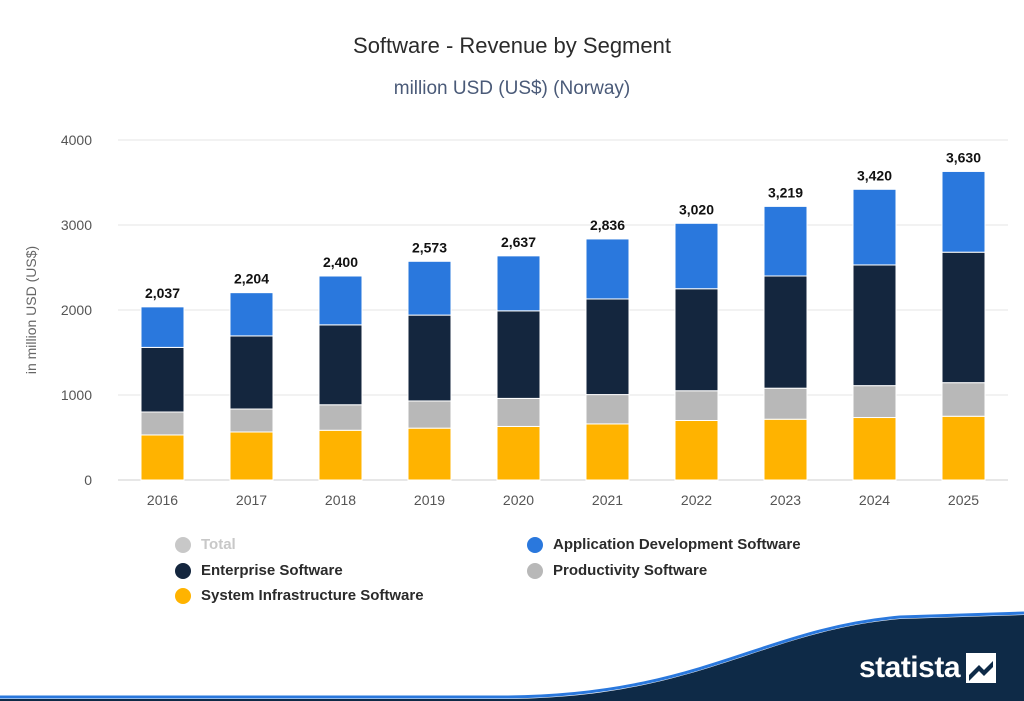 The image size is (1024, 701). I want to click on x-tick-label: 2021, so click(607, 500).